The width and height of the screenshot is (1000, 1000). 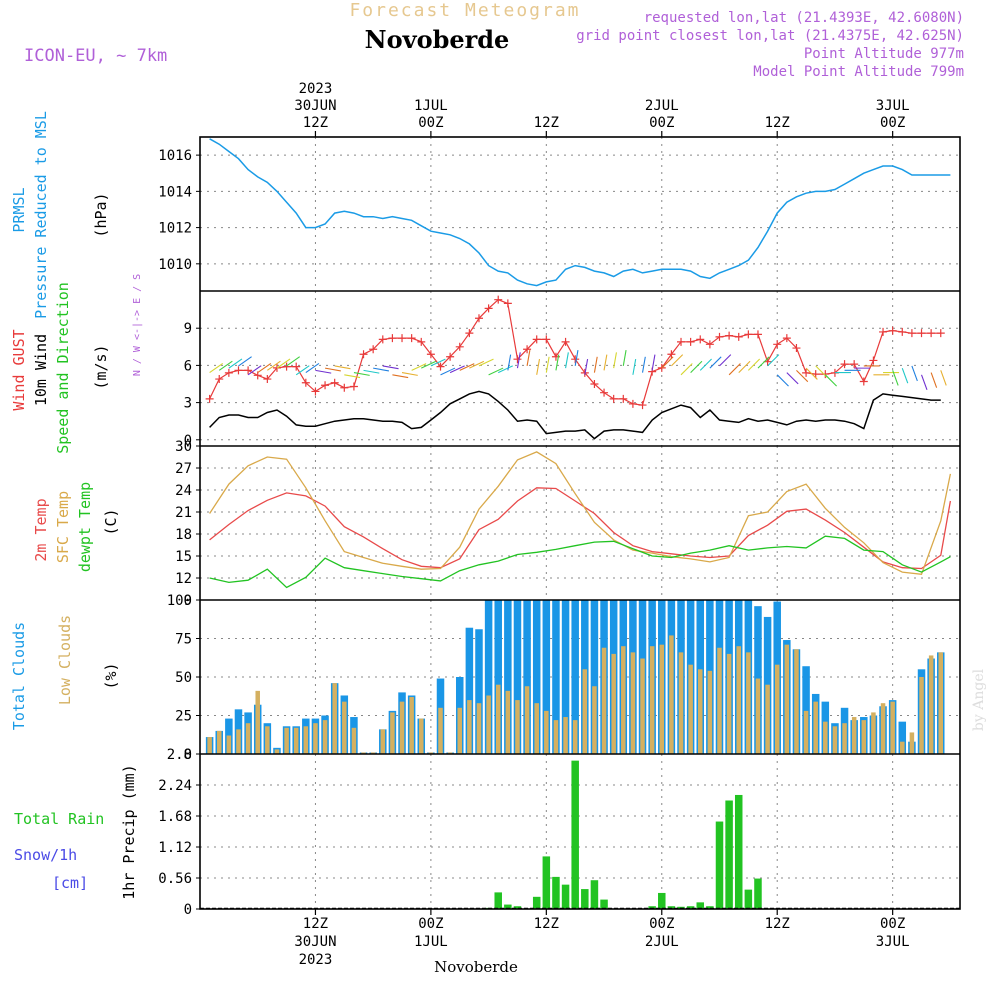 I want to click on bottom-time-label: 2JUL, so click(x=662, y=942).